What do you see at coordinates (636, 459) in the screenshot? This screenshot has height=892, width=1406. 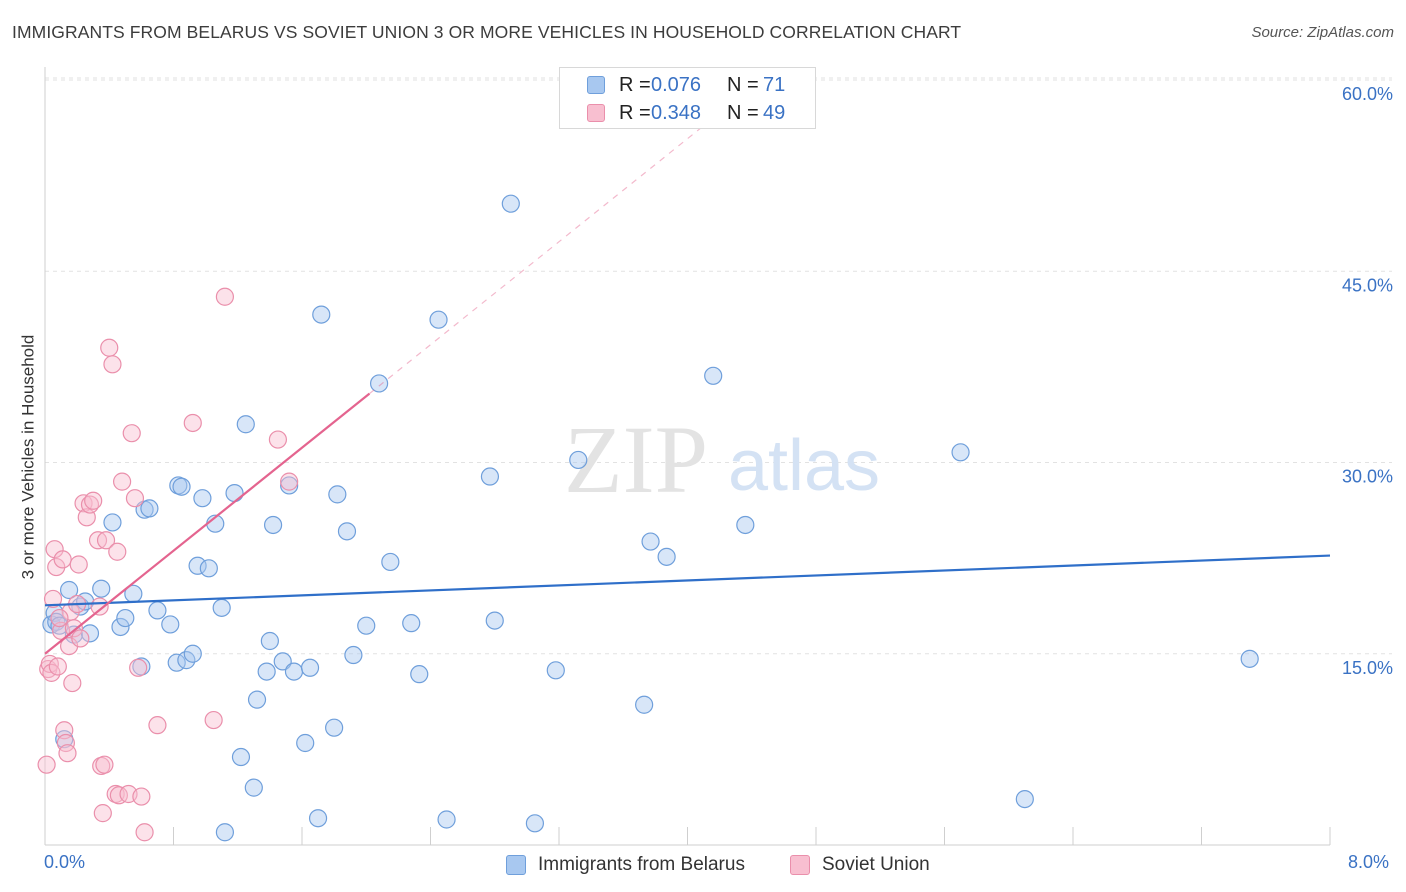 I see `watermark-zip: ZIP` at bounding box center [636, 459].